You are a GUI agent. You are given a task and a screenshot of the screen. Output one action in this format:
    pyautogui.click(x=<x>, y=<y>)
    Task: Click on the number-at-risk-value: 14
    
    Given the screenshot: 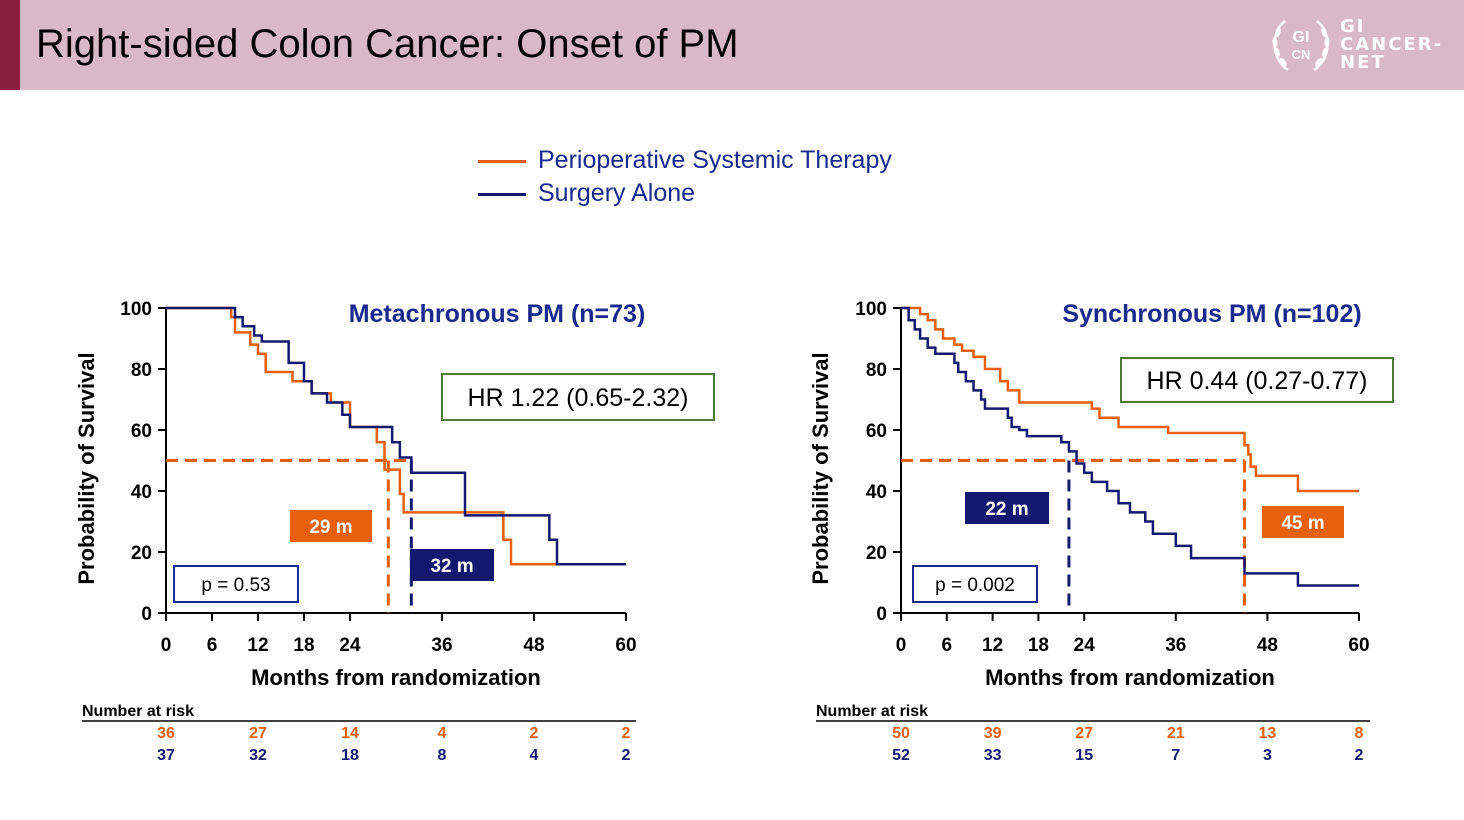 What is the action you would take?
    pyautogui.click(x=350, y=733)
    